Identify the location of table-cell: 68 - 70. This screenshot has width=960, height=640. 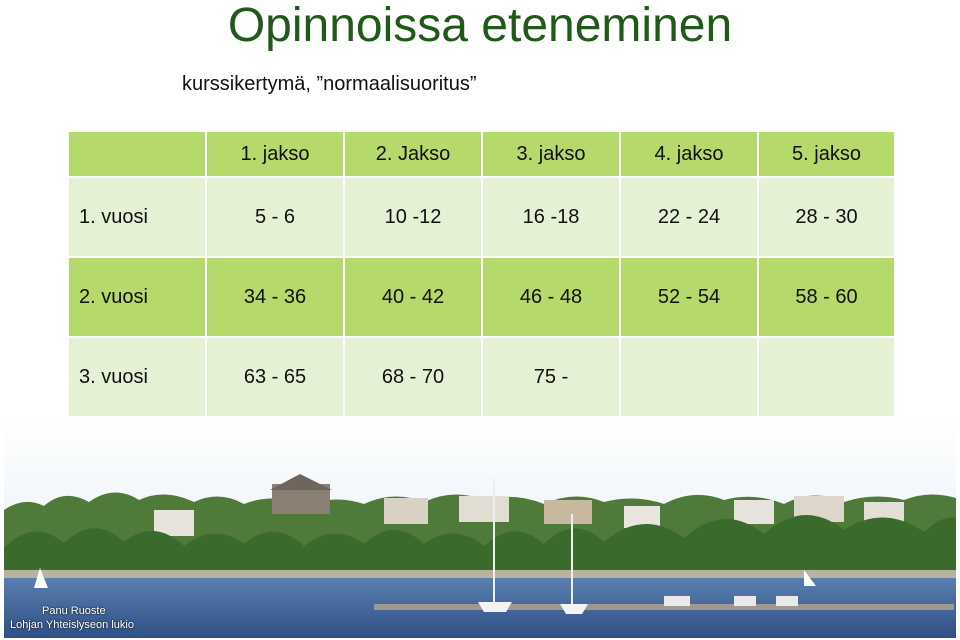
(413, 377).